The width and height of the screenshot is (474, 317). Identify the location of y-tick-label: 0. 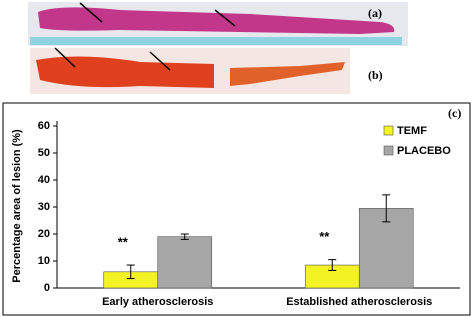
(47, 288).